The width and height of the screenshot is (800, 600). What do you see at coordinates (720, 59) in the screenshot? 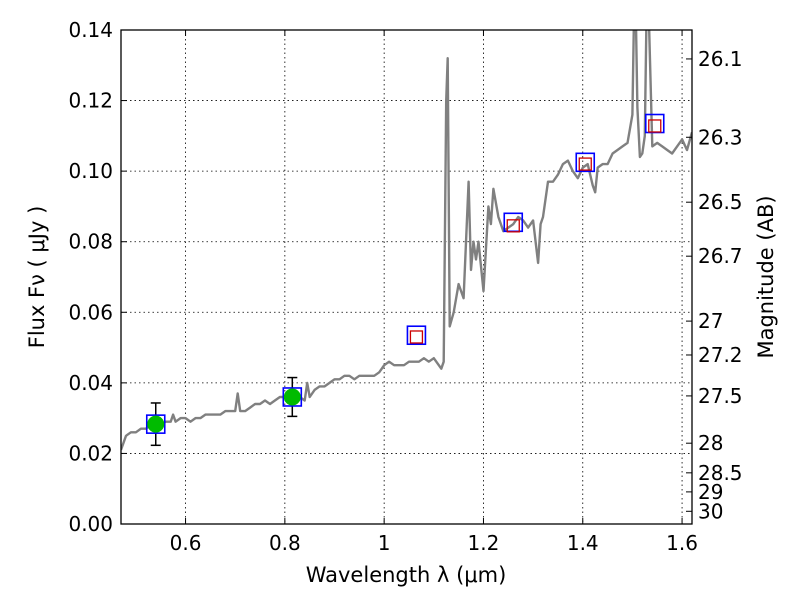
I see `mag-tick-label: 26.1` at bounding box center [720, 59].